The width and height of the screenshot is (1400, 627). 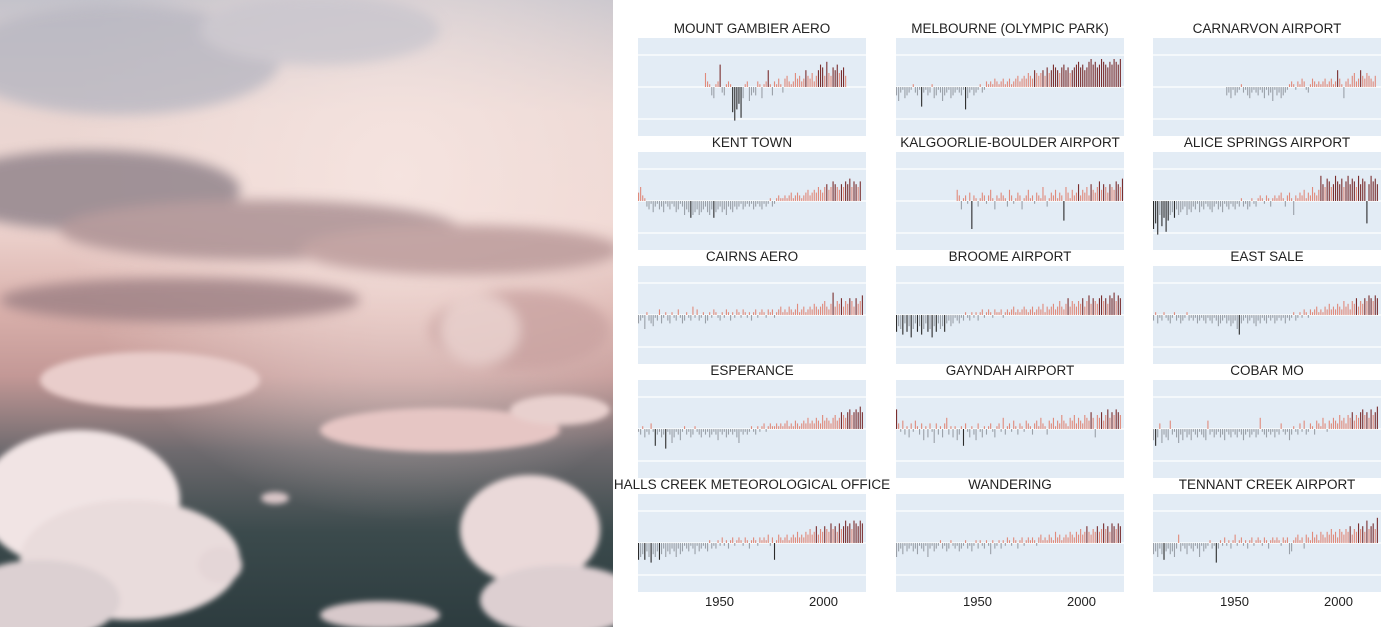 I want to click on panel-plot, so click(x=752, y=315).